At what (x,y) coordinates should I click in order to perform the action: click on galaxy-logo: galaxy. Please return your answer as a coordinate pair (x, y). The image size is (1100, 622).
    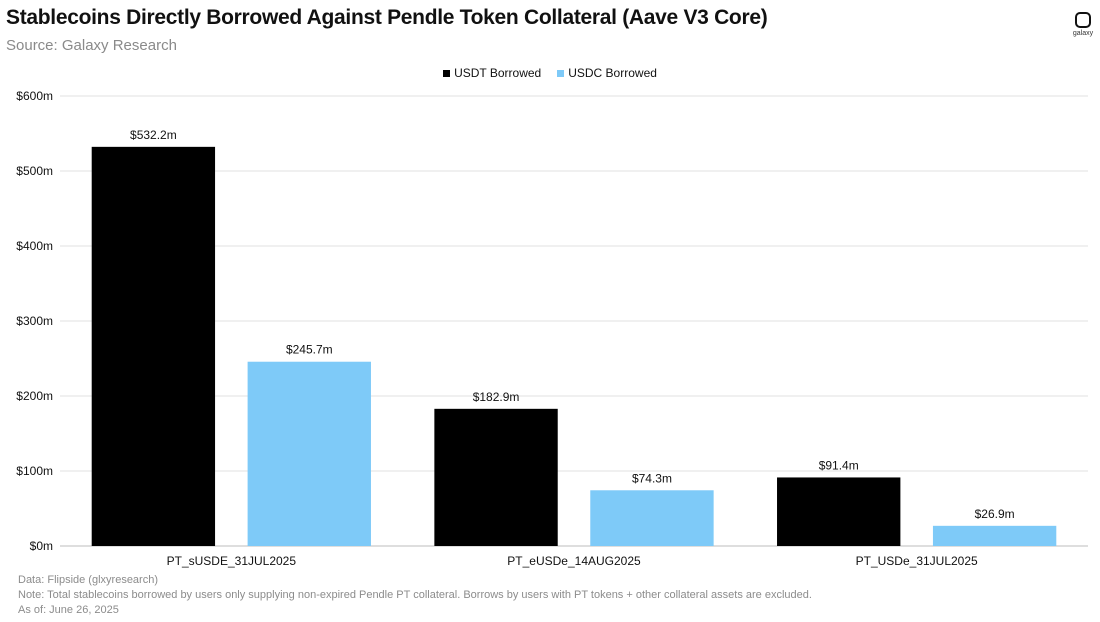
    Looking at the image, I should click on (1083, 24).